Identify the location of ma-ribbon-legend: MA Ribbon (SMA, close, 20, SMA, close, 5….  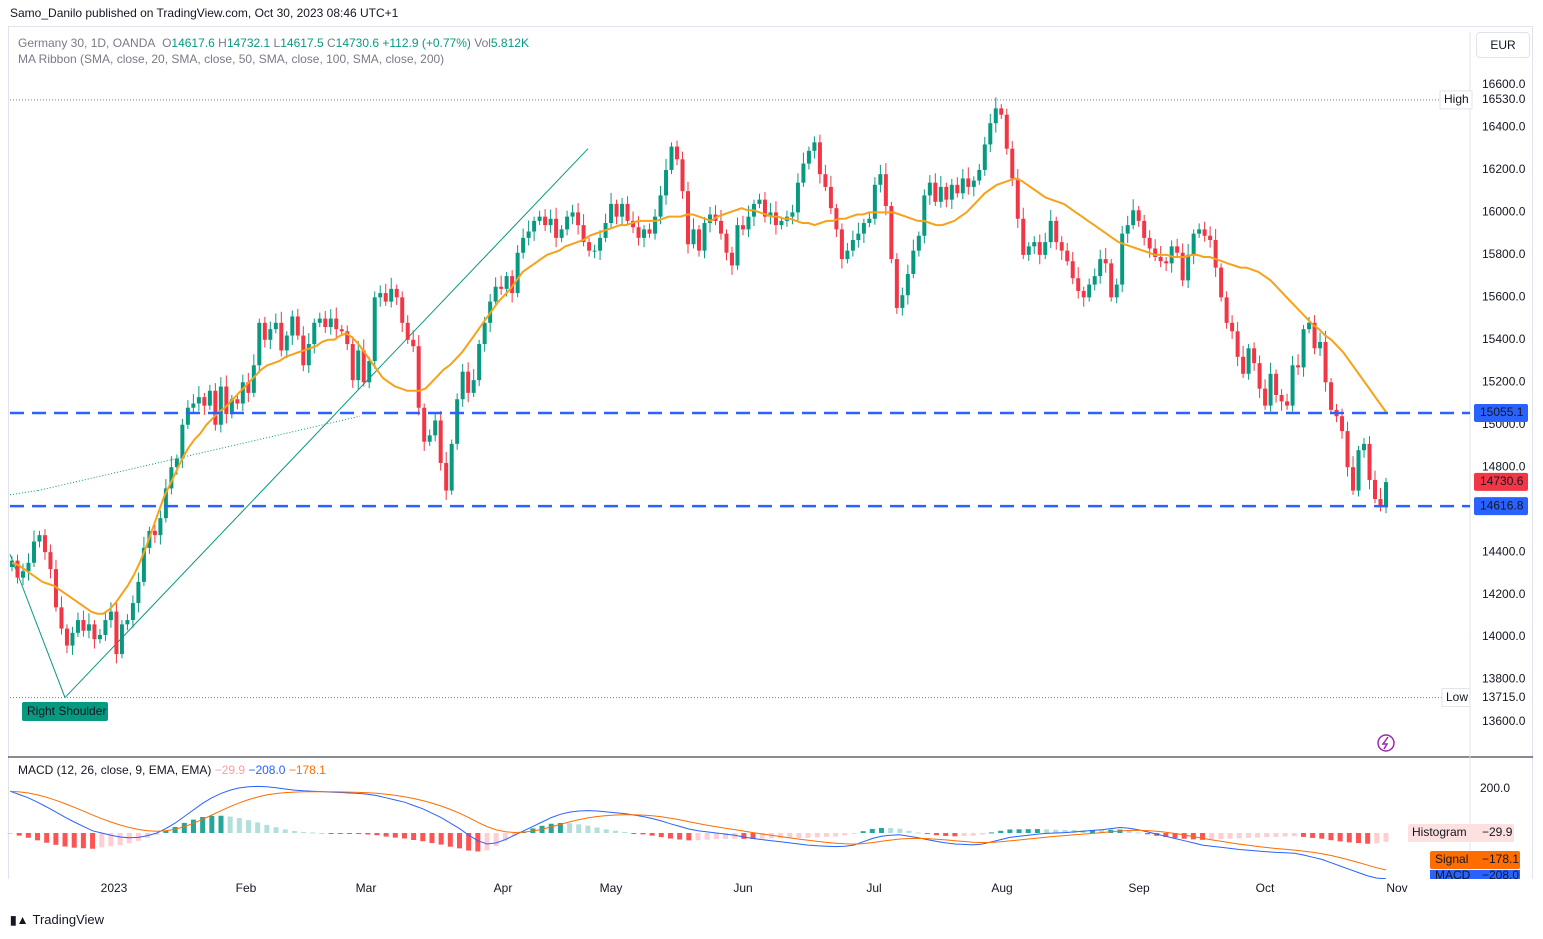
(231, 59).